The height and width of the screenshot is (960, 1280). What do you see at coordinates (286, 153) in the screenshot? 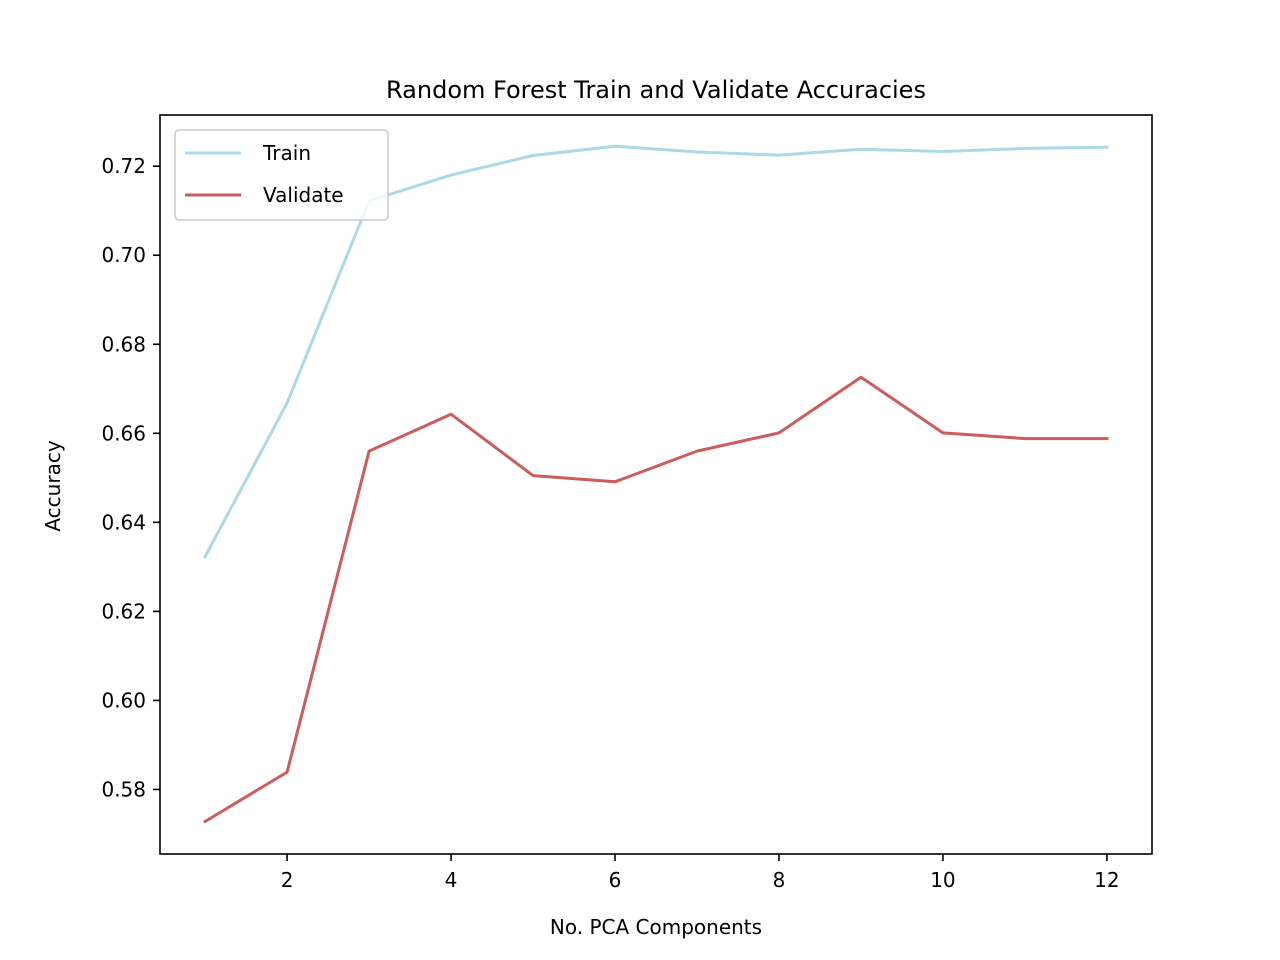
I see `legend-label-train: Train` at bounding box center [286, 153].